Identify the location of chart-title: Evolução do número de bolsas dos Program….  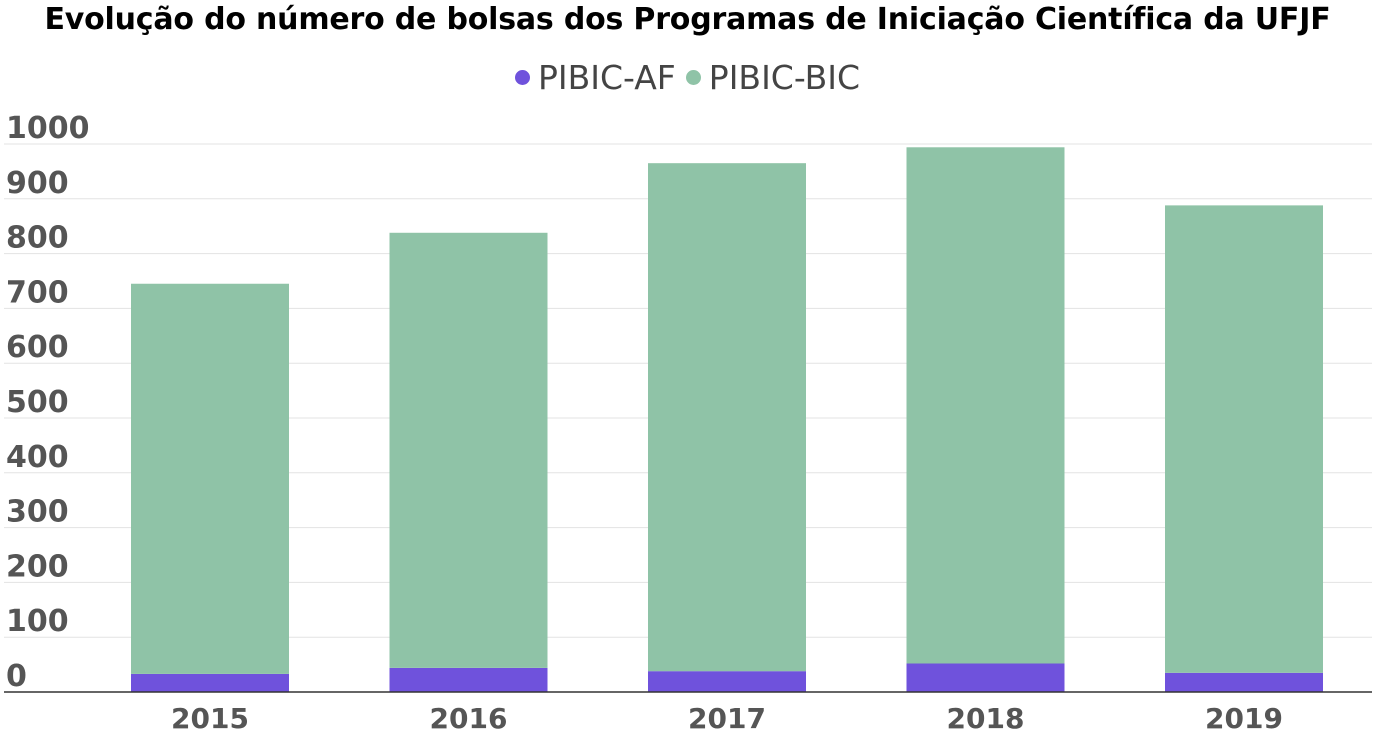
(687, 19).